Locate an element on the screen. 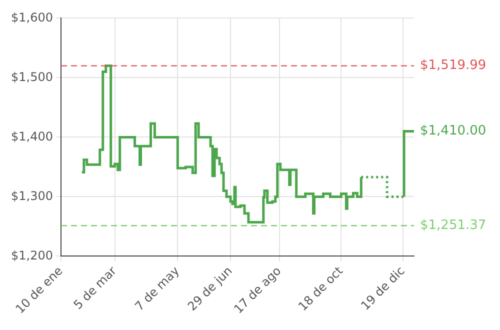 This screenshot has width=500, height=330. ref-line-label: $1,519.99 is located at coordinates (453, 66).